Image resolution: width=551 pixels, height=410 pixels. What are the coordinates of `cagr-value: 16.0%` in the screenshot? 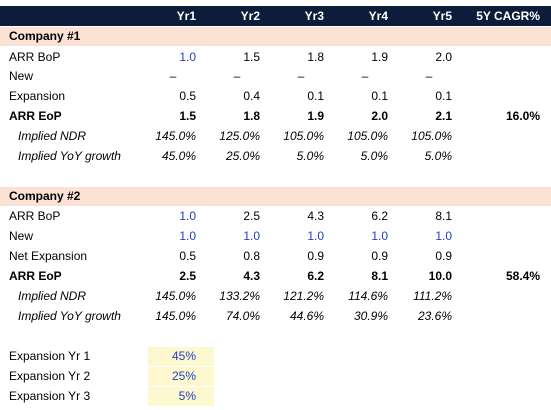 It's located at (522, 116).